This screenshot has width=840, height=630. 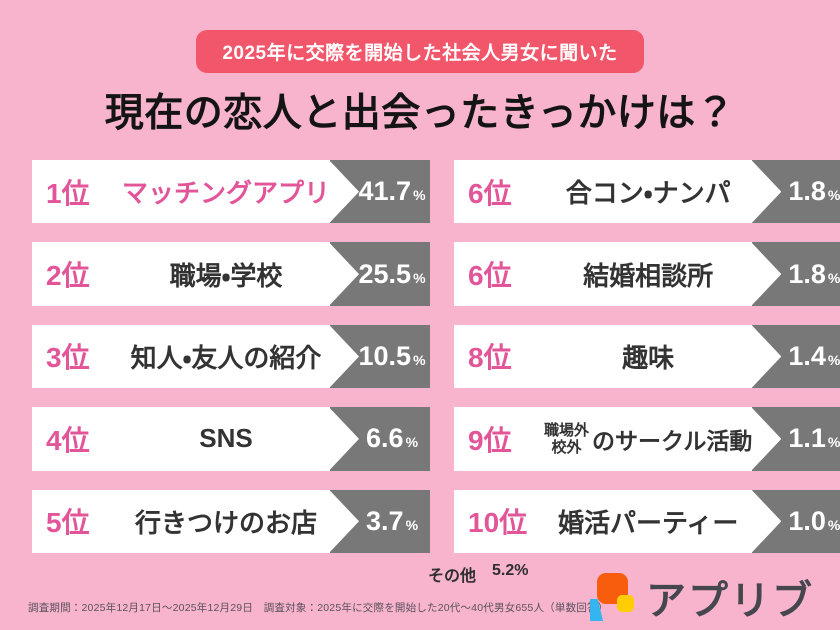 I want to click on percentage-box: 3.7 %, so click(x=380, y=521).